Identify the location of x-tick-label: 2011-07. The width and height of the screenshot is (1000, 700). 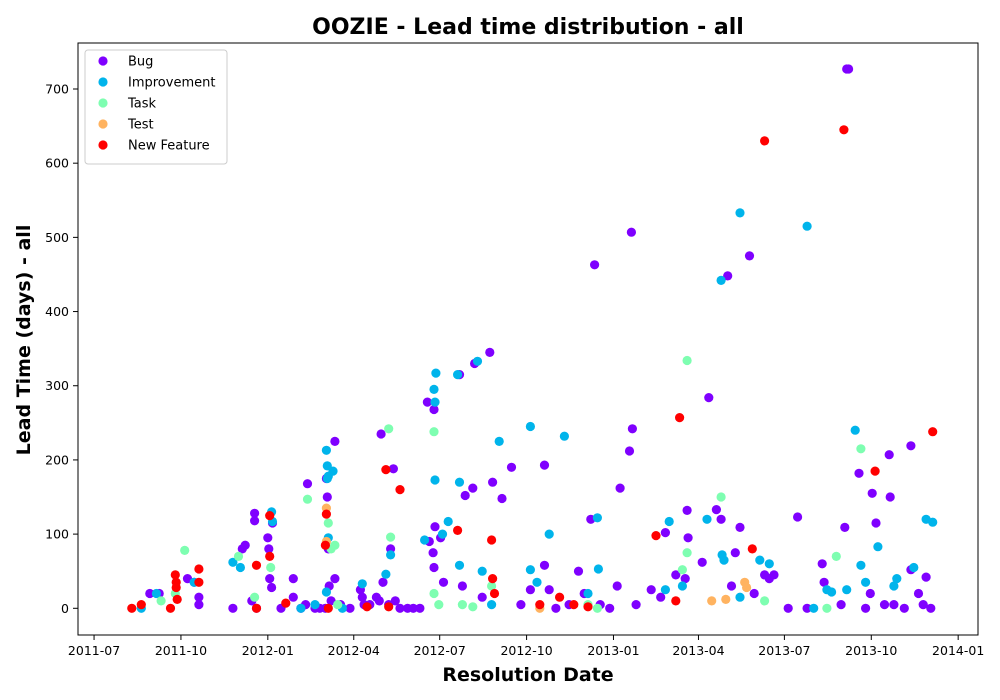
(94, 650).